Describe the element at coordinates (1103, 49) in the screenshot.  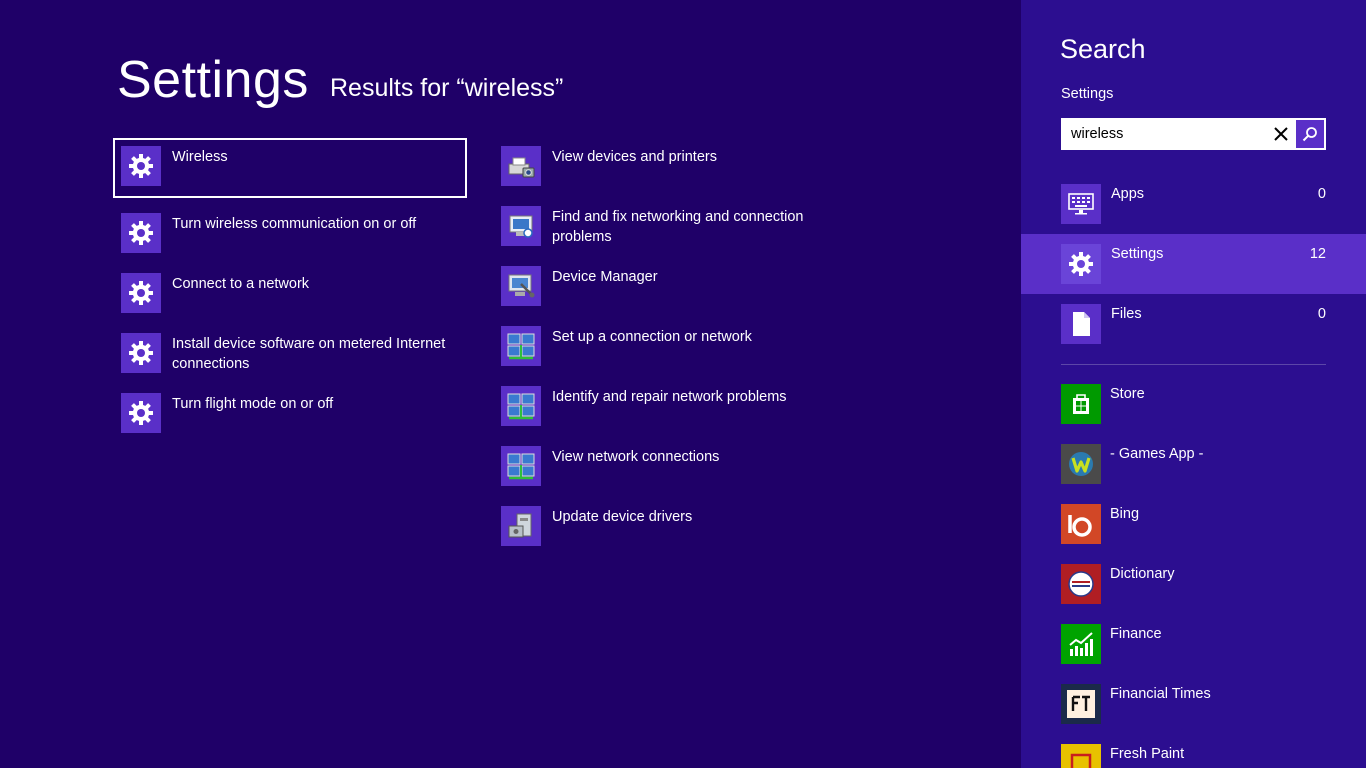
I see `search-pane-title: Search` at that location.